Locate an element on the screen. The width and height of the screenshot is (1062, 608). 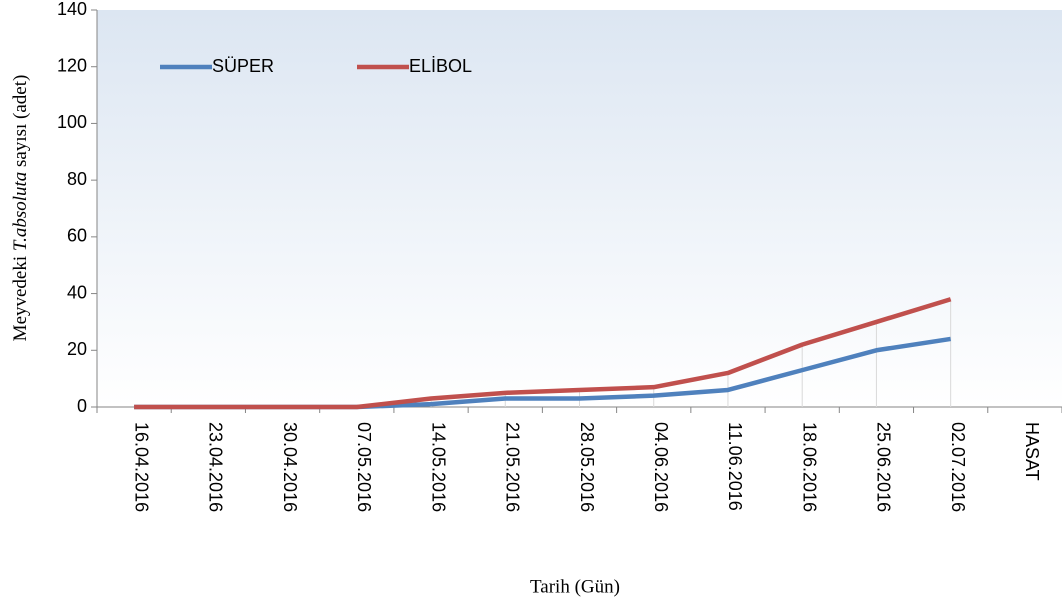
y-tick-label: 120 is located at coordinates (72, 65).